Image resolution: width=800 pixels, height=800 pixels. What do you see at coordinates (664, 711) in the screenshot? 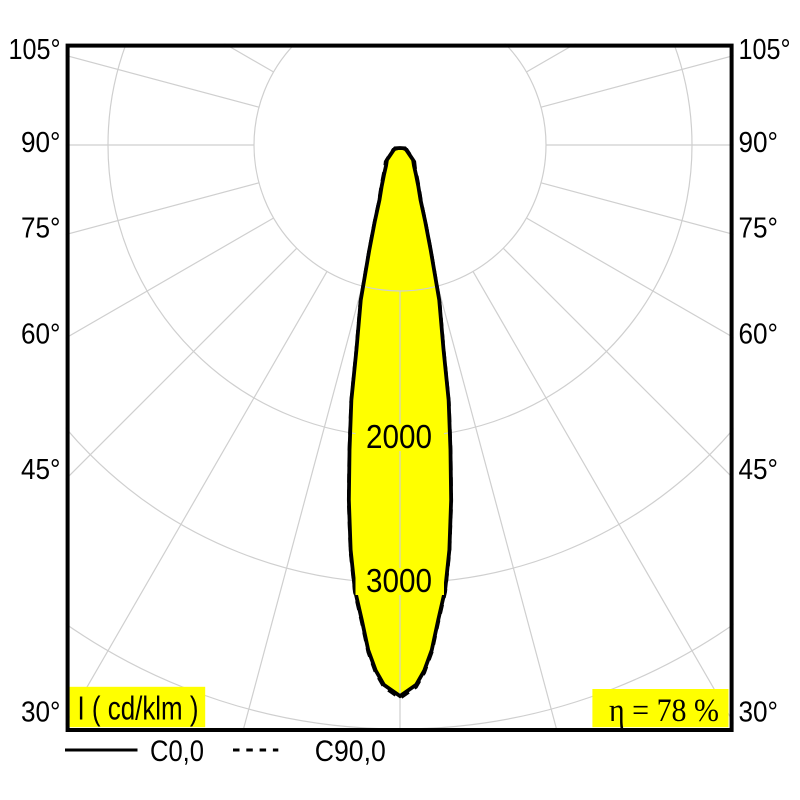
I see `svg-text: η = 78 %` at bounding box center [664, 711].